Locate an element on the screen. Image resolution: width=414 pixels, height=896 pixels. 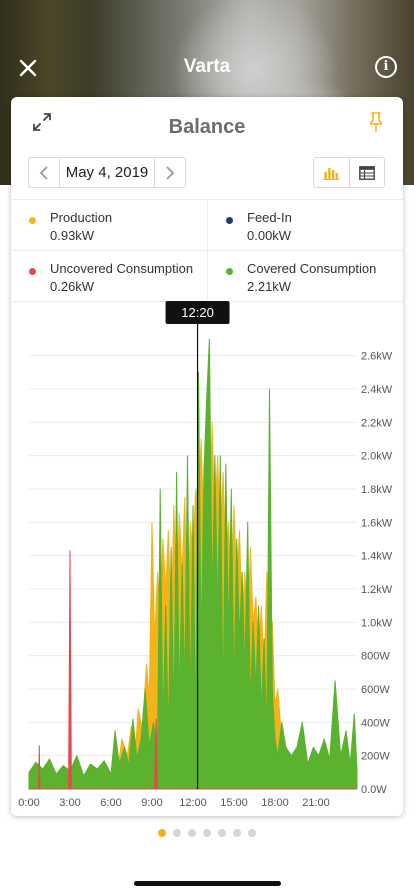
page-indicator is located at coordinates (207, 833).